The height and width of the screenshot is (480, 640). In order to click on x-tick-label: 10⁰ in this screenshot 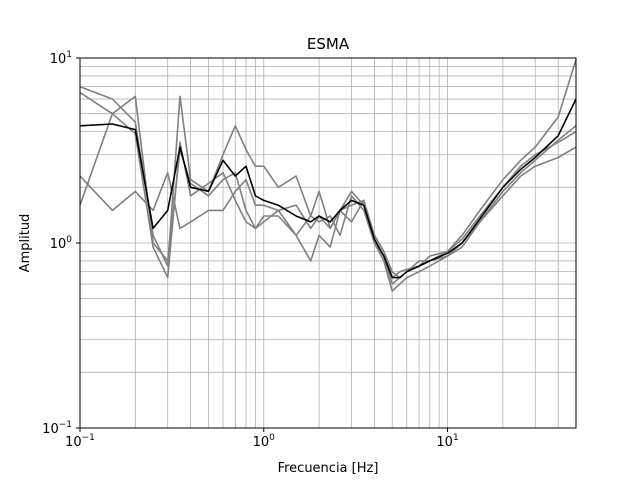, I will do `click(264, 441)`.